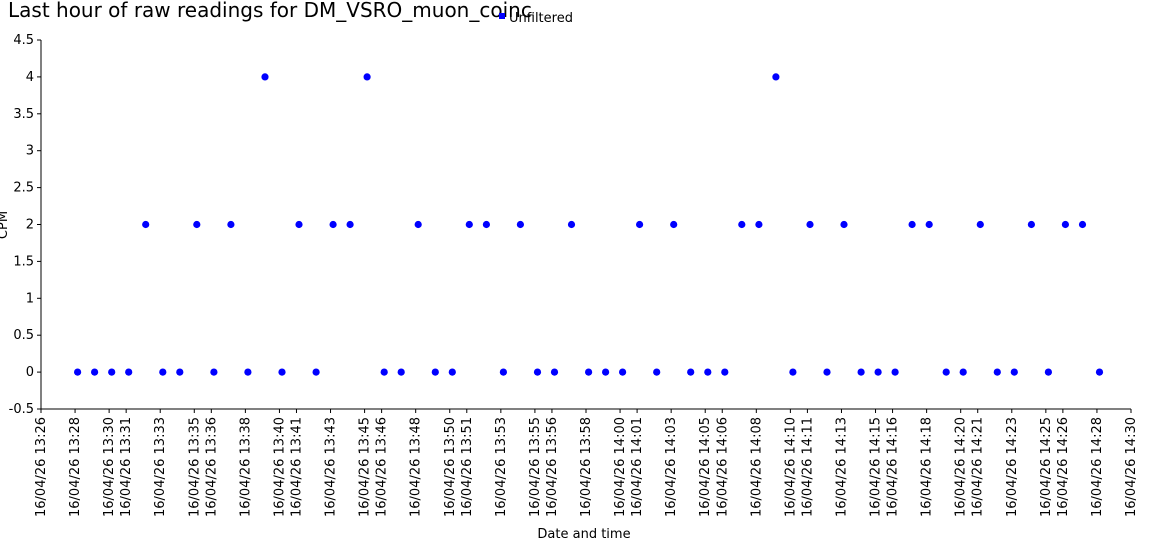  Describe the element at coordinates (637, 467) in the screenshot. I see `x-tick-label: 16/04/26 14:01` at that location.